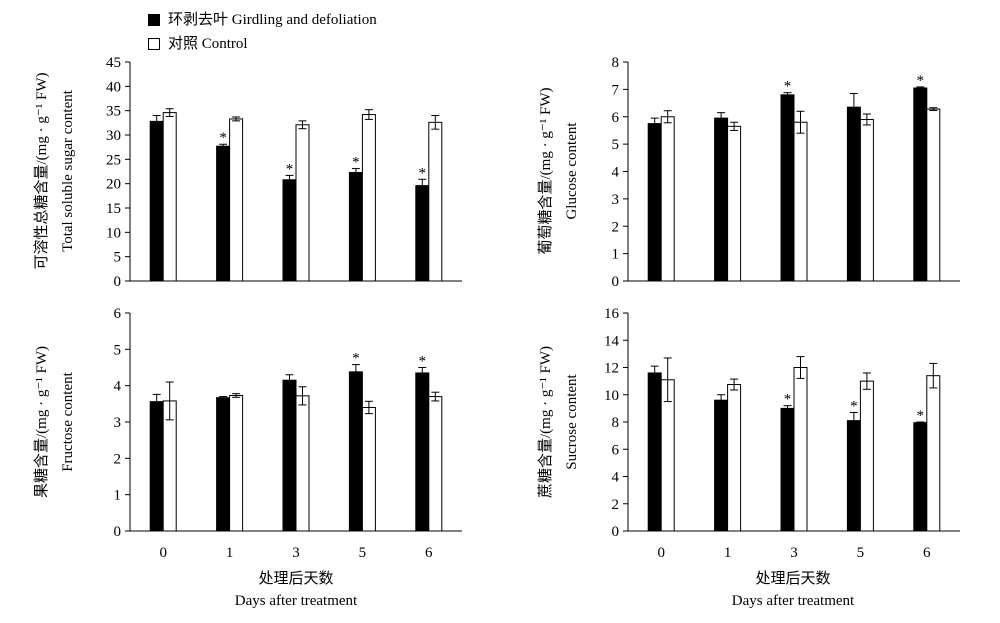  Describe the element at coordinates (208, 44) in the screenshot. I see `legend-label-control: 对照 Control` at that location.